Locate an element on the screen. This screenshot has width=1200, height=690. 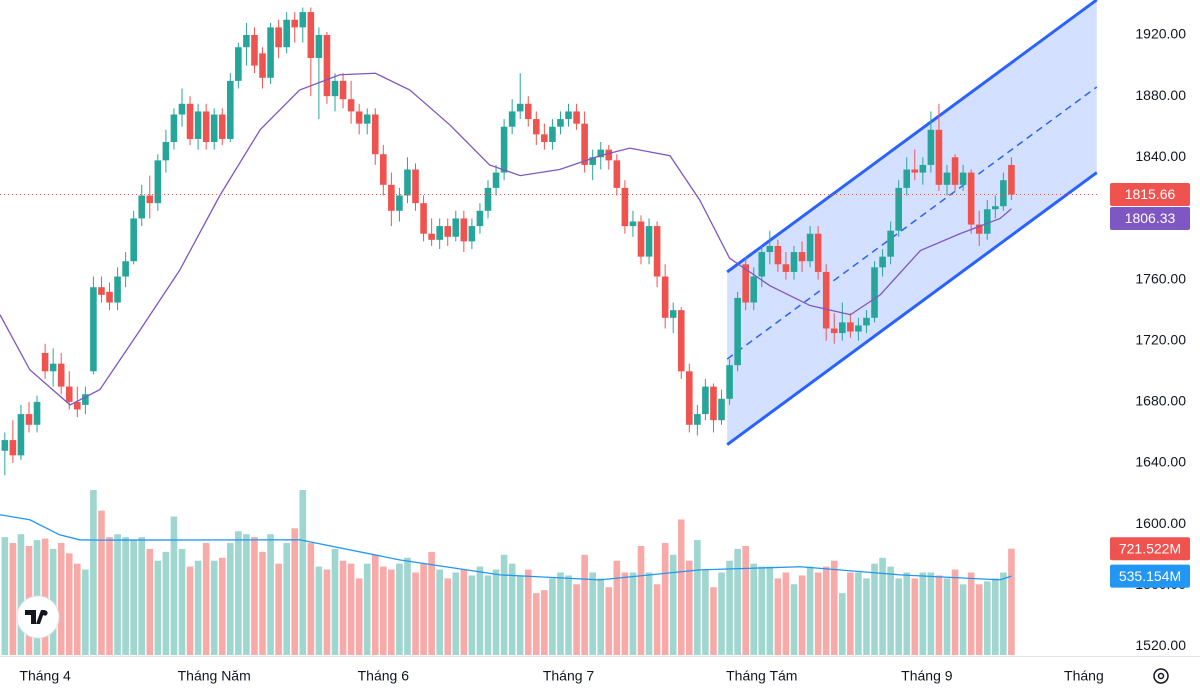
volume-ma-line is located at coordinates (506, 547).